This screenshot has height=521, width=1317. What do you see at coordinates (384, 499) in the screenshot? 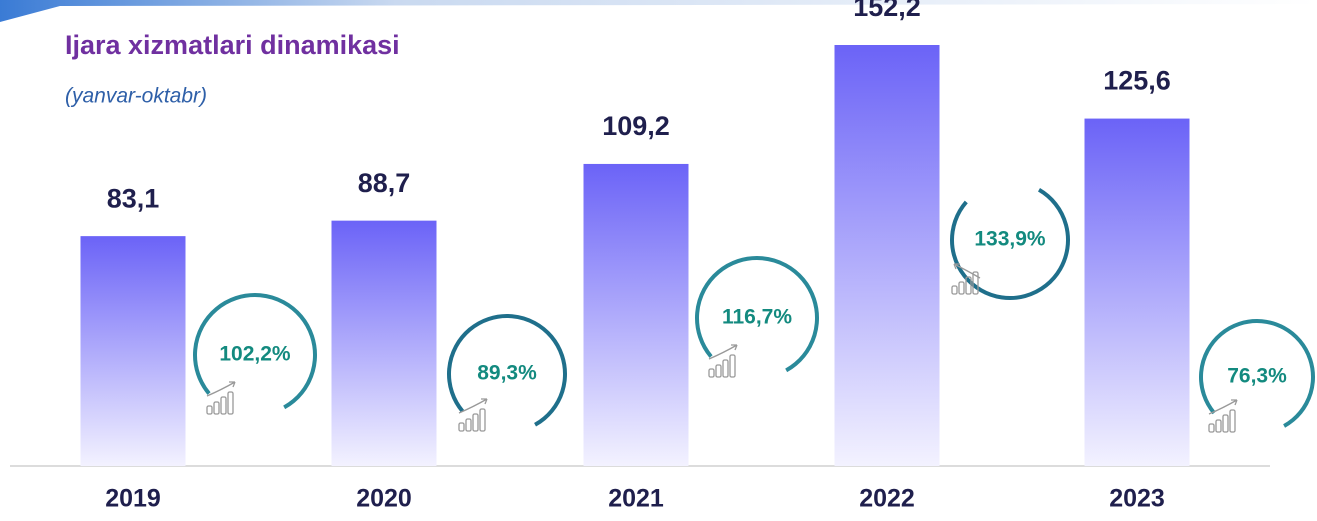
I see `x-tick-label: 2020` at bounding box center [384, 499].